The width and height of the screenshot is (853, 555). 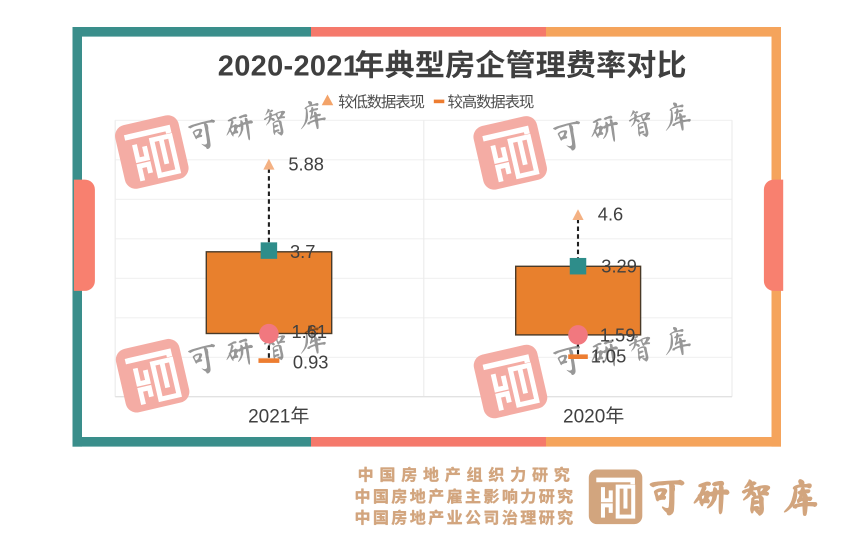 What do you see at coordinates (288, 67) in the screenshot?
I see `svg-text: 2020-2021` at bounding box center [288, 67].